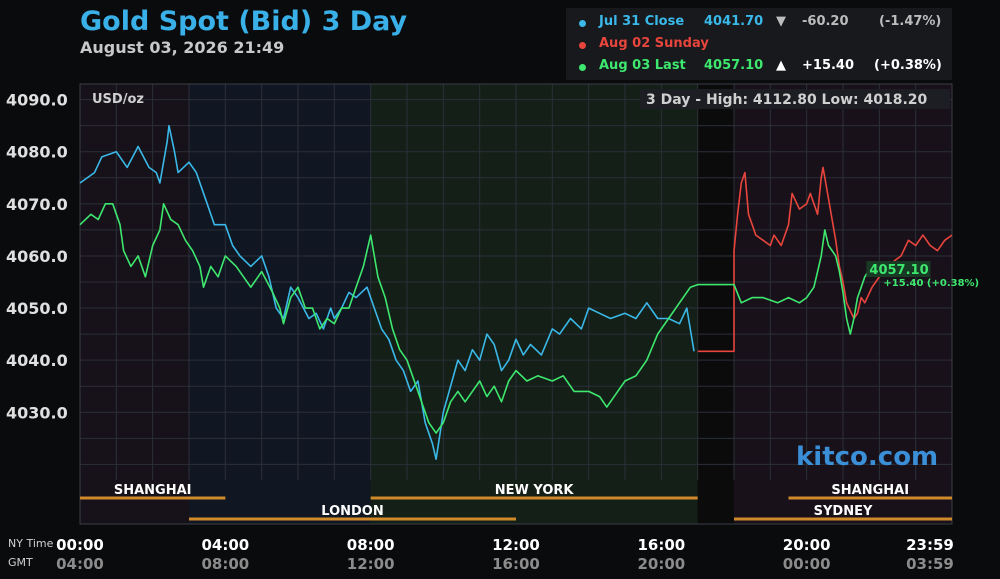 Image resolution: width=1000 pixels, height=579 pixels. Describe the element at coordinates (182, 47) in the screenshot. I see `chart-timestamp: August 03, 2026 21:49` at that location.